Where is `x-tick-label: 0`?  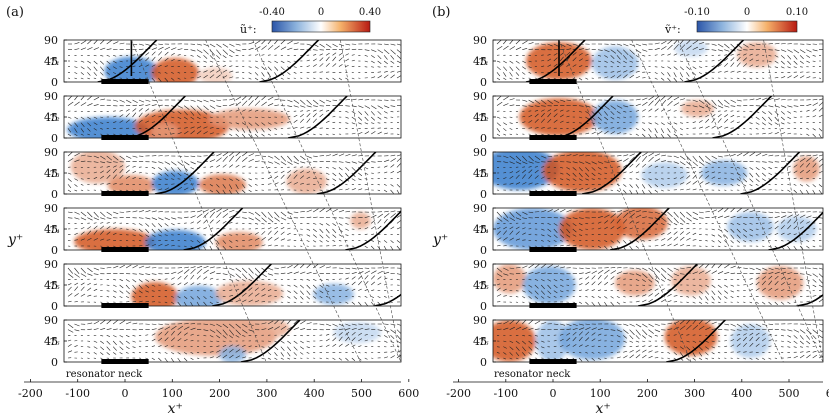
x-tick-label: 0 is located at coordinates (553, 393).